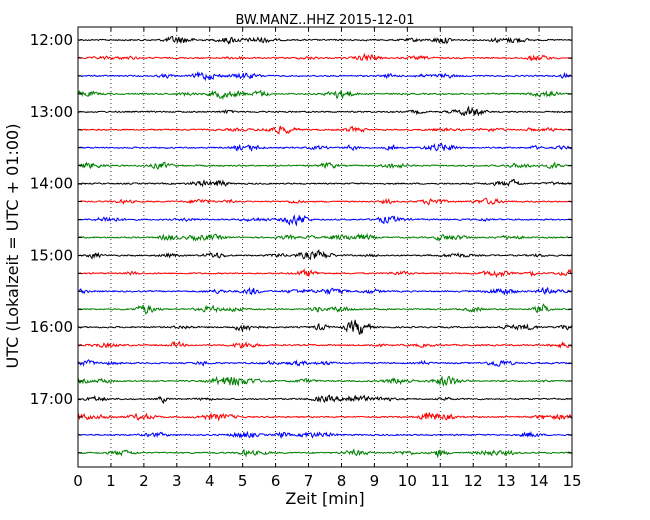 Image resolution: width=650 pixels, height=520 pixels. What do you see at coordinates (407, 481) in the screenshot?
I see `x-tick-label: 10` at bounding box center [407, 481].